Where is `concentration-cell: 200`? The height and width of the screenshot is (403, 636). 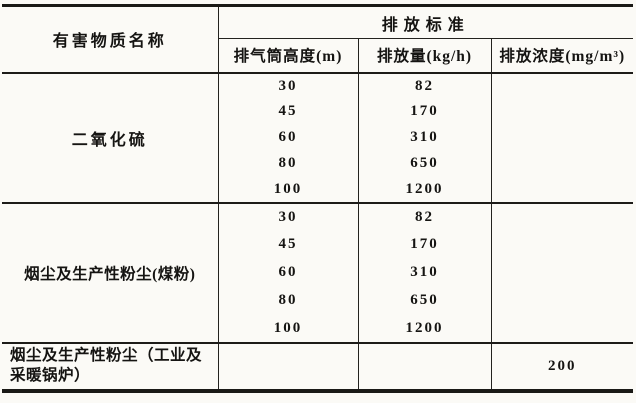
concentration-cell: 200 is located at coordinates (562, 366).